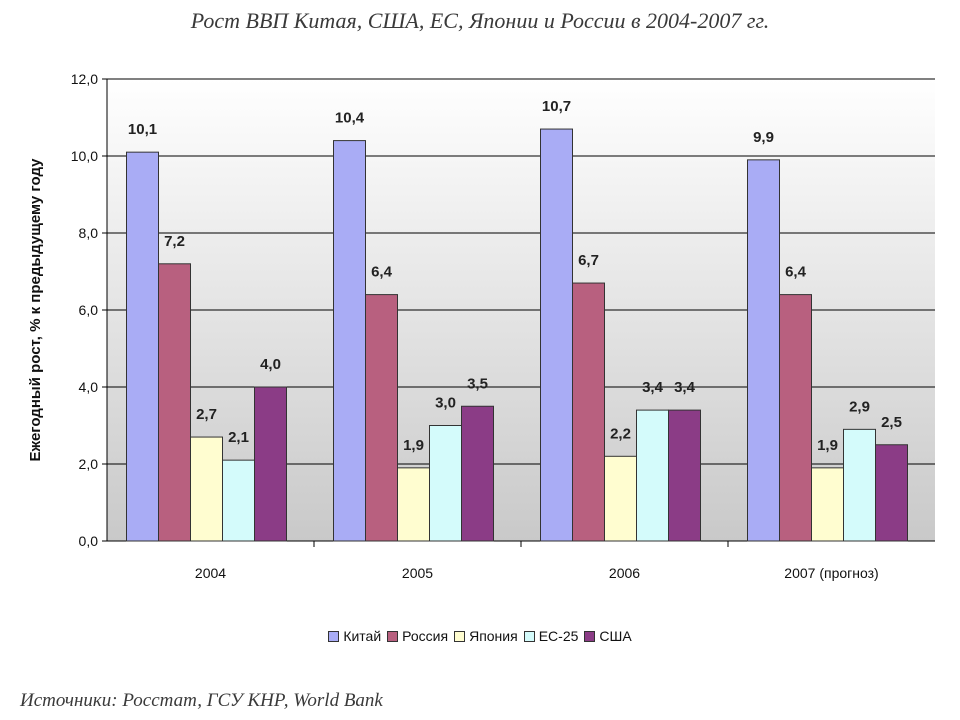 This screenshot has width=960, height=720. What do you see at coordinates (174, 241) in the screenshot?
I see `data-label: 7,2` at bounding box center [174, 241].